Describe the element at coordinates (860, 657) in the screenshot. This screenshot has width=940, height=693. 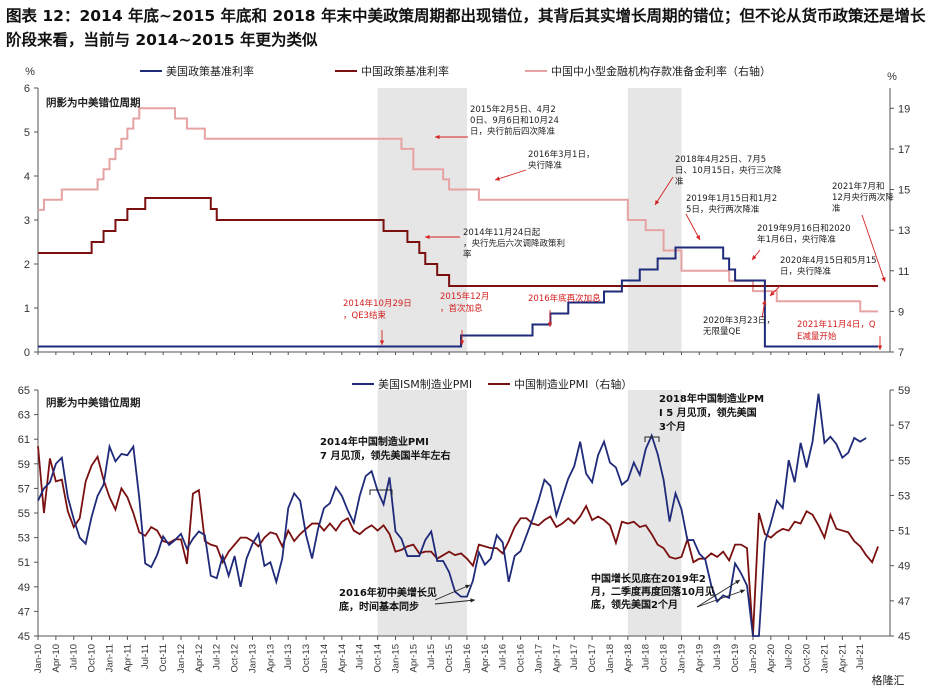
I see `x-tick-label: Jul-21` at that location.